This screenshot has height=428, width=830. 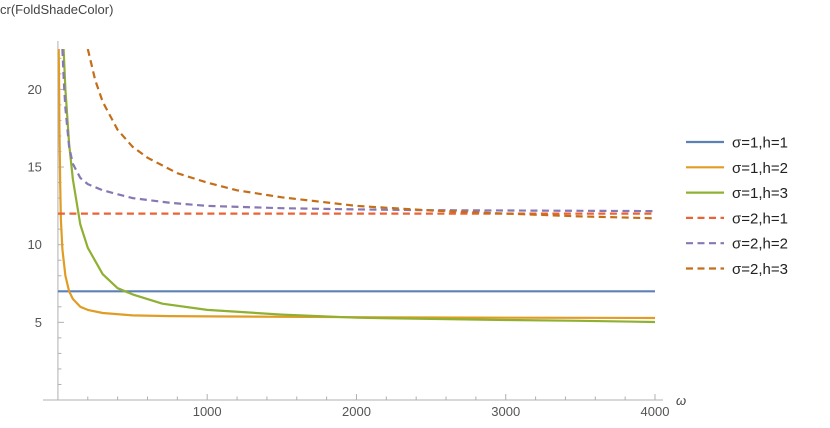 I want to click on y-axis-title: cr(FoldShadeColor), so click(x=56, y=9).